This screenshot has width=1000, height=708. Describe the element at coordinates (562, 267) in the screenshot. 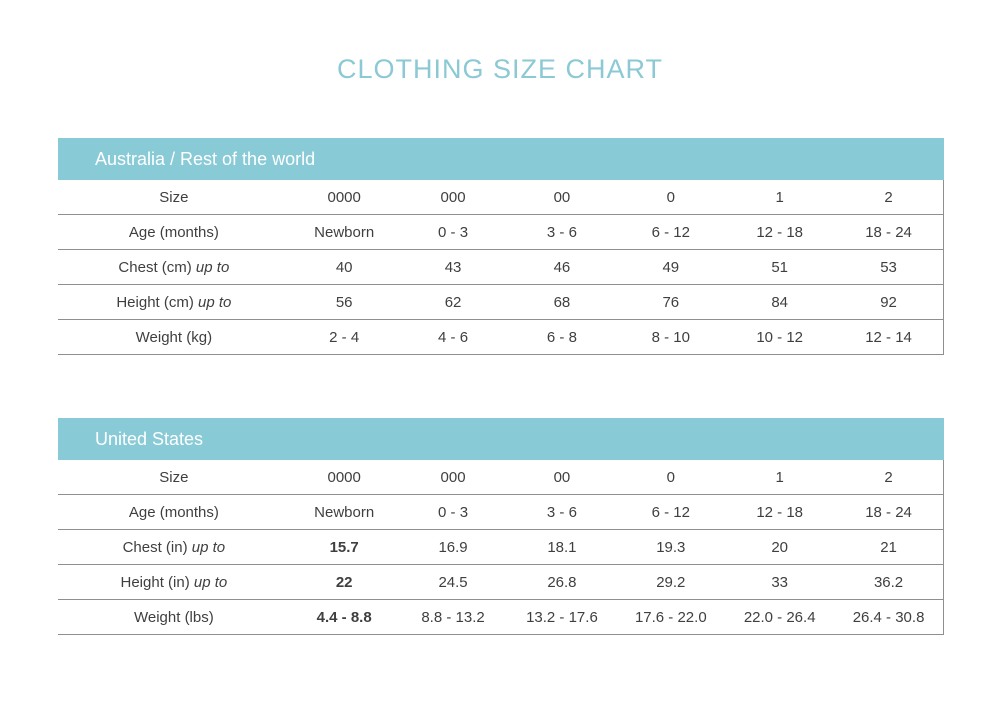

I see `value-cell: 46` at that location.